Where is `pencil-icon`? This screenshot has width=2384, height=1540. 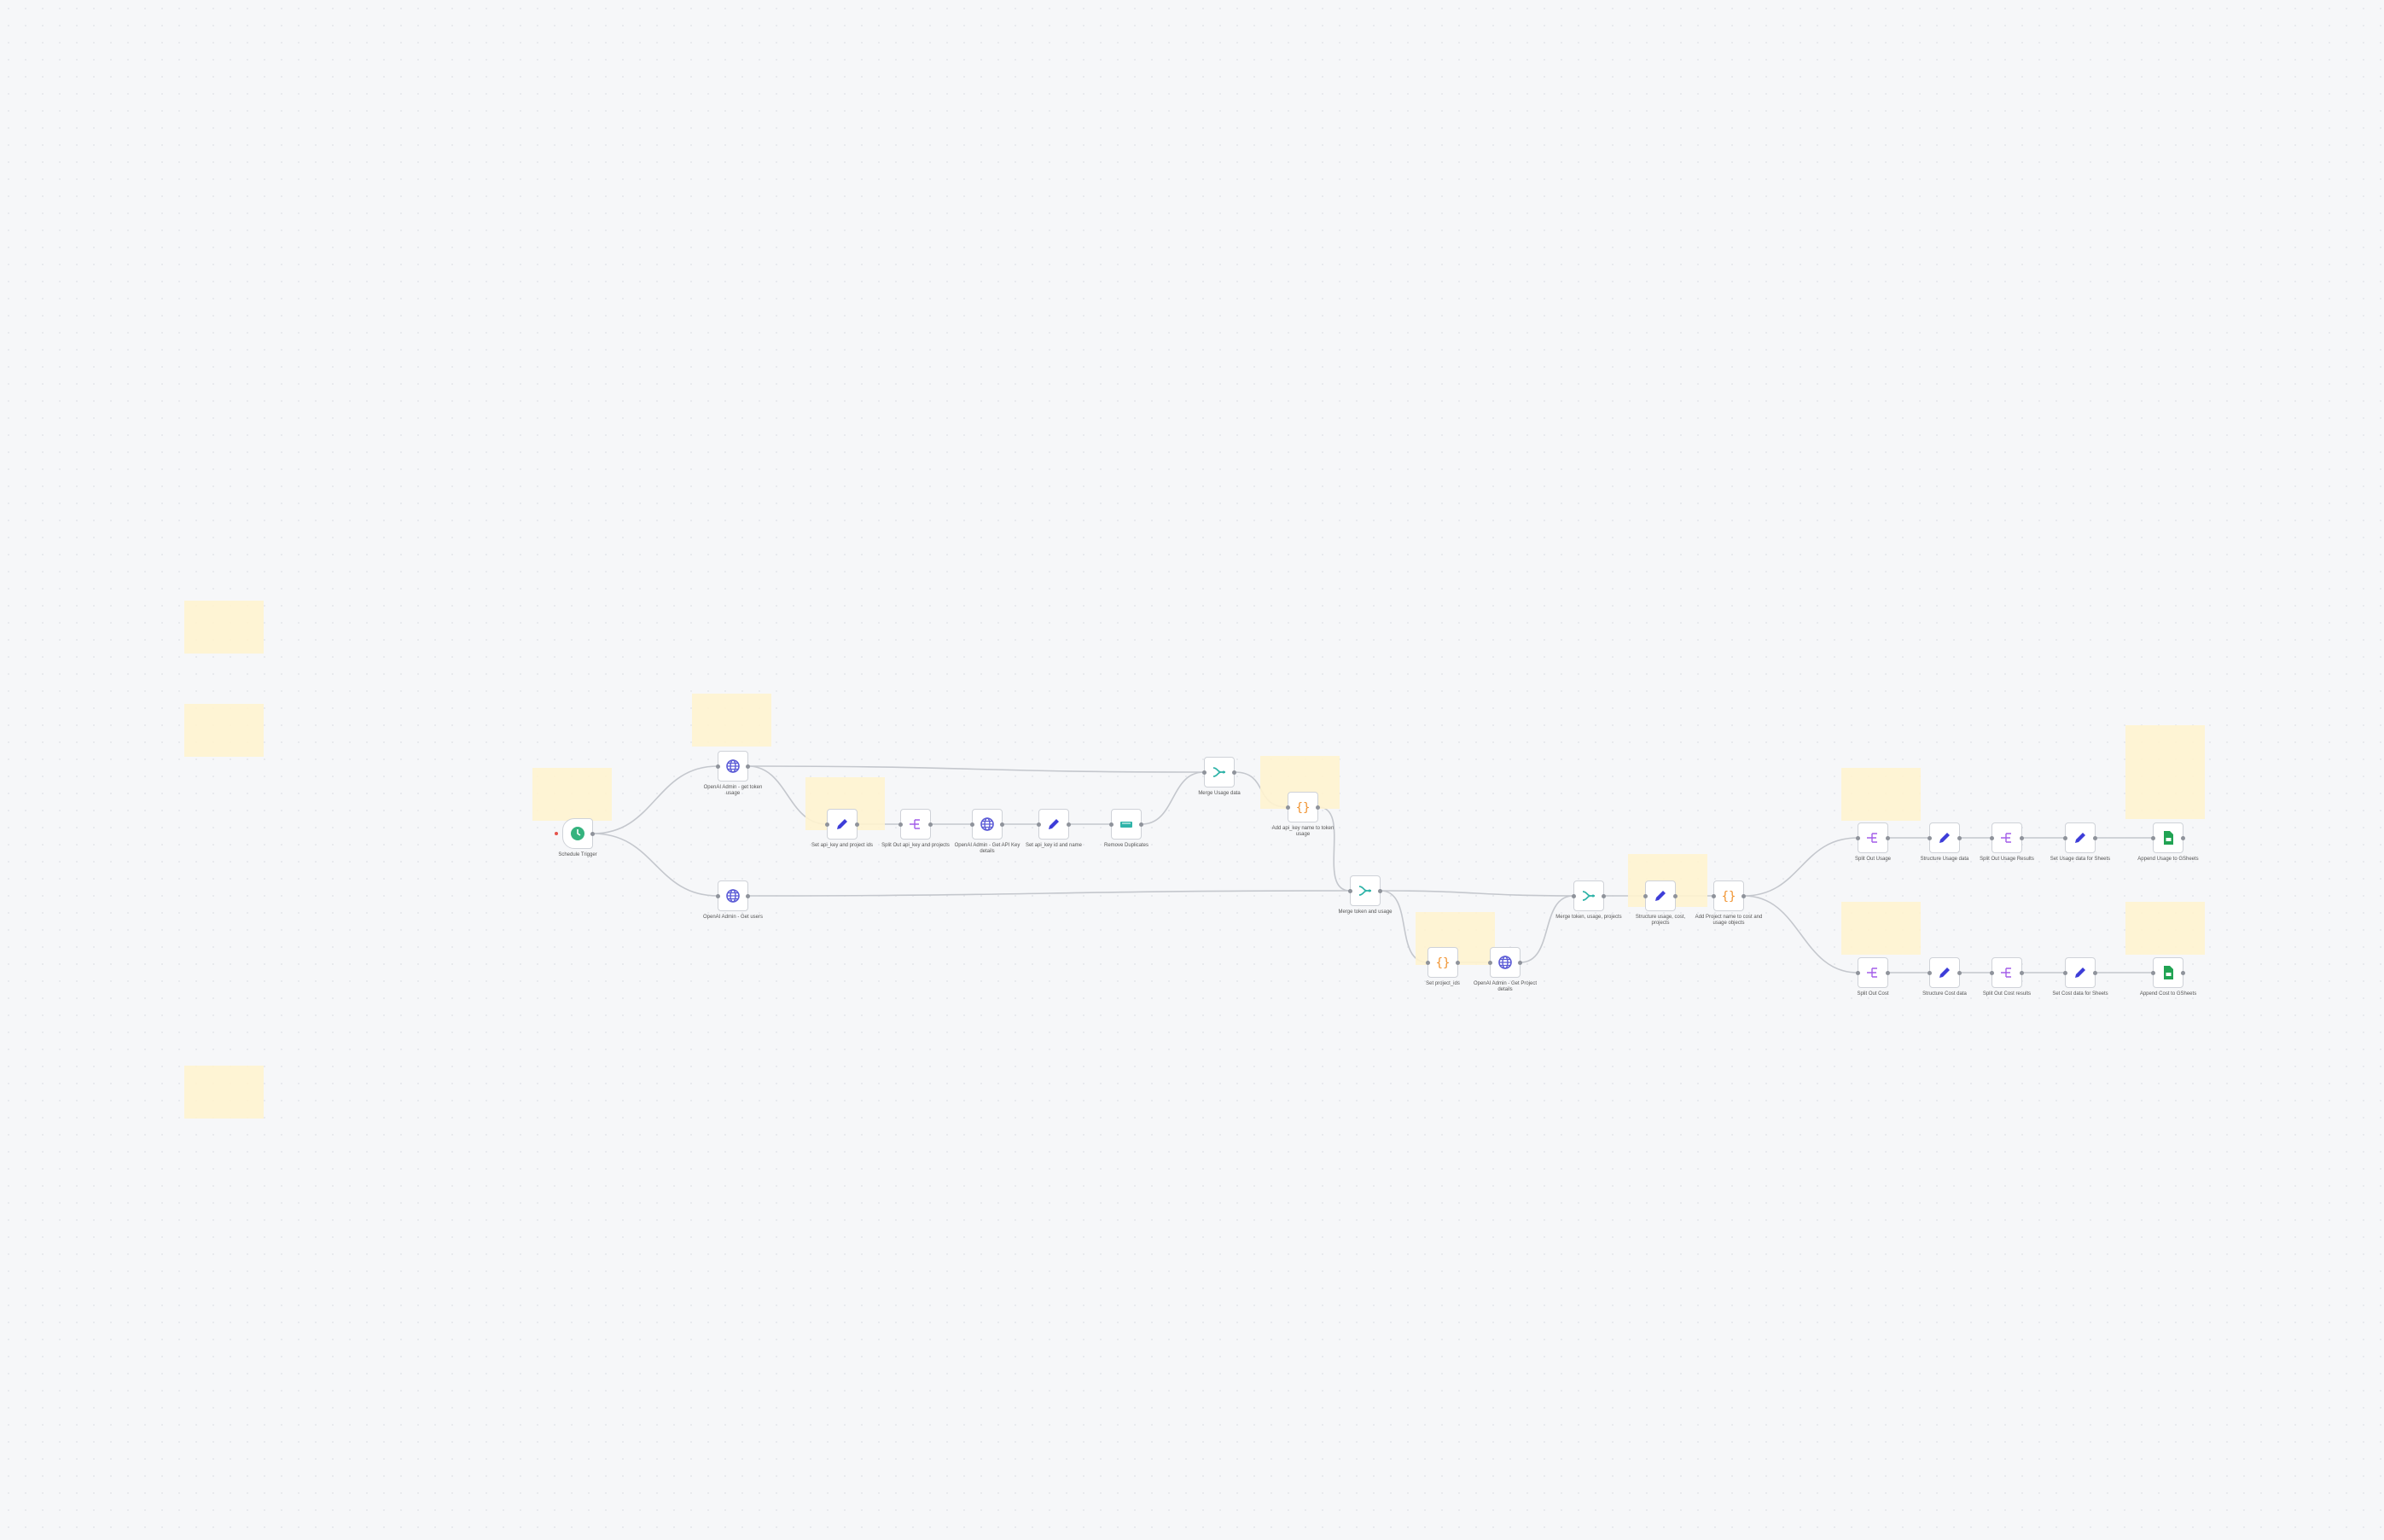
pencil-icon is located at coordinates (1660, 896).